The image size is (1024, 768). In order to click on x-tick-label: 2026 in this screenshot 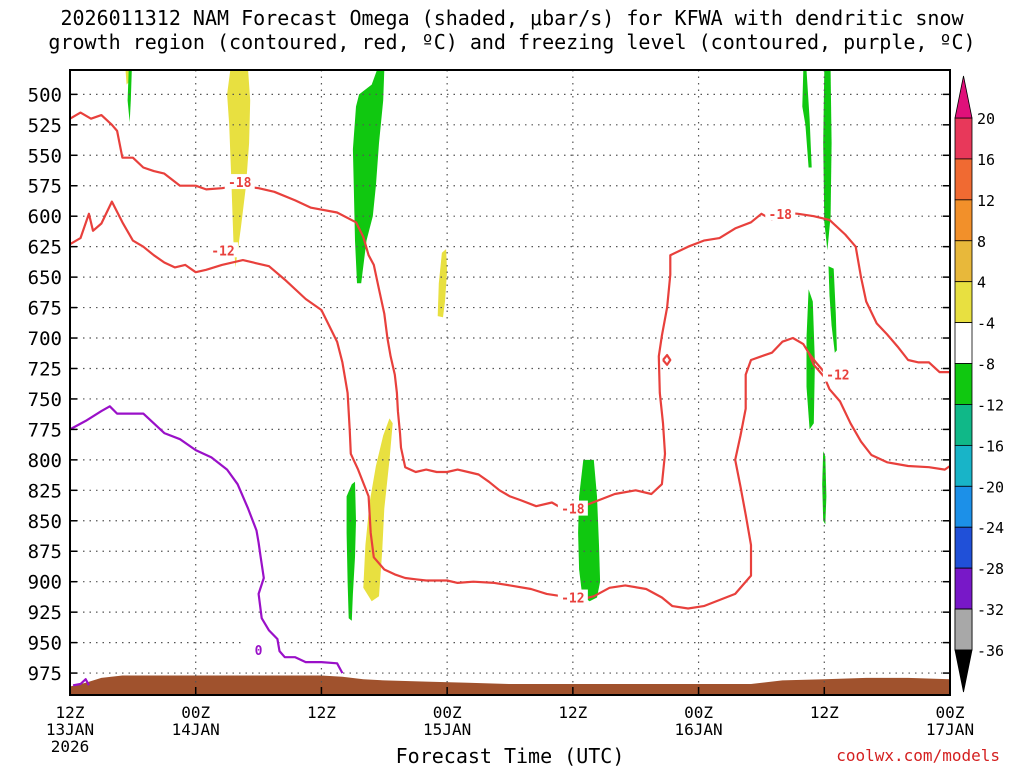, I will do `click(70, 746)`.